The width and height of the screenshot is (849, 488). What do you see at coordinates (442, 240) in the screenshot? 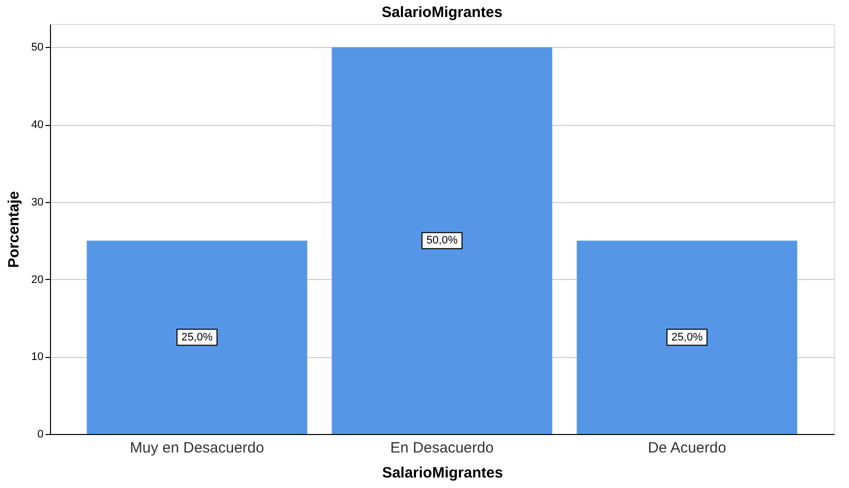
I see `data-label: 50,0%` at bounding box center [442, 240].